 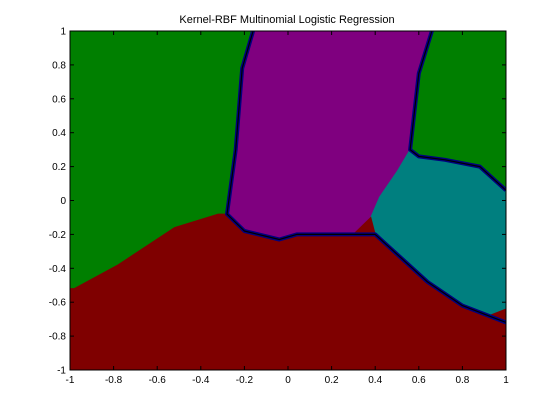 I want to click on y-tick-label: 0.4, so click(x=59, y=133).